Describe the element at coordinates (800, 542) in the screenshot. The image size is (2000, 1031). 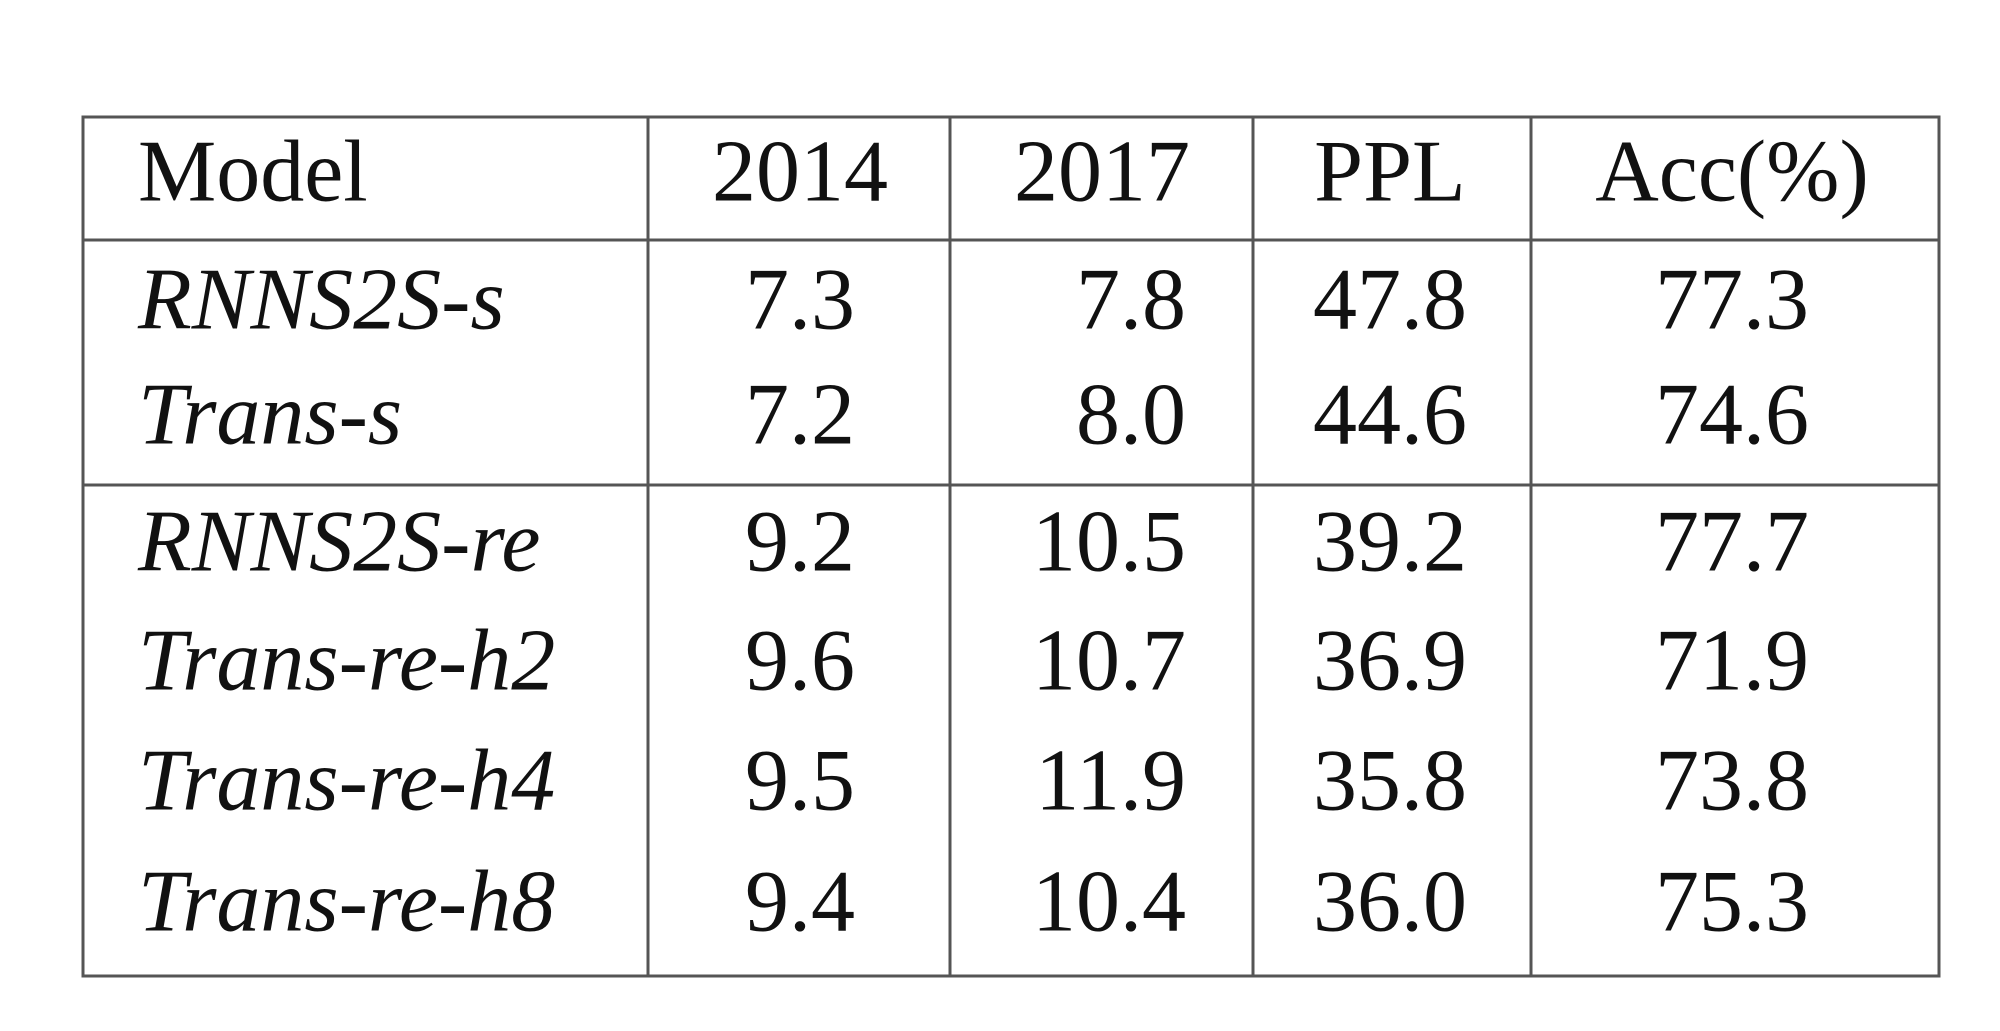
I see `table-cell: 9.2` at that location.